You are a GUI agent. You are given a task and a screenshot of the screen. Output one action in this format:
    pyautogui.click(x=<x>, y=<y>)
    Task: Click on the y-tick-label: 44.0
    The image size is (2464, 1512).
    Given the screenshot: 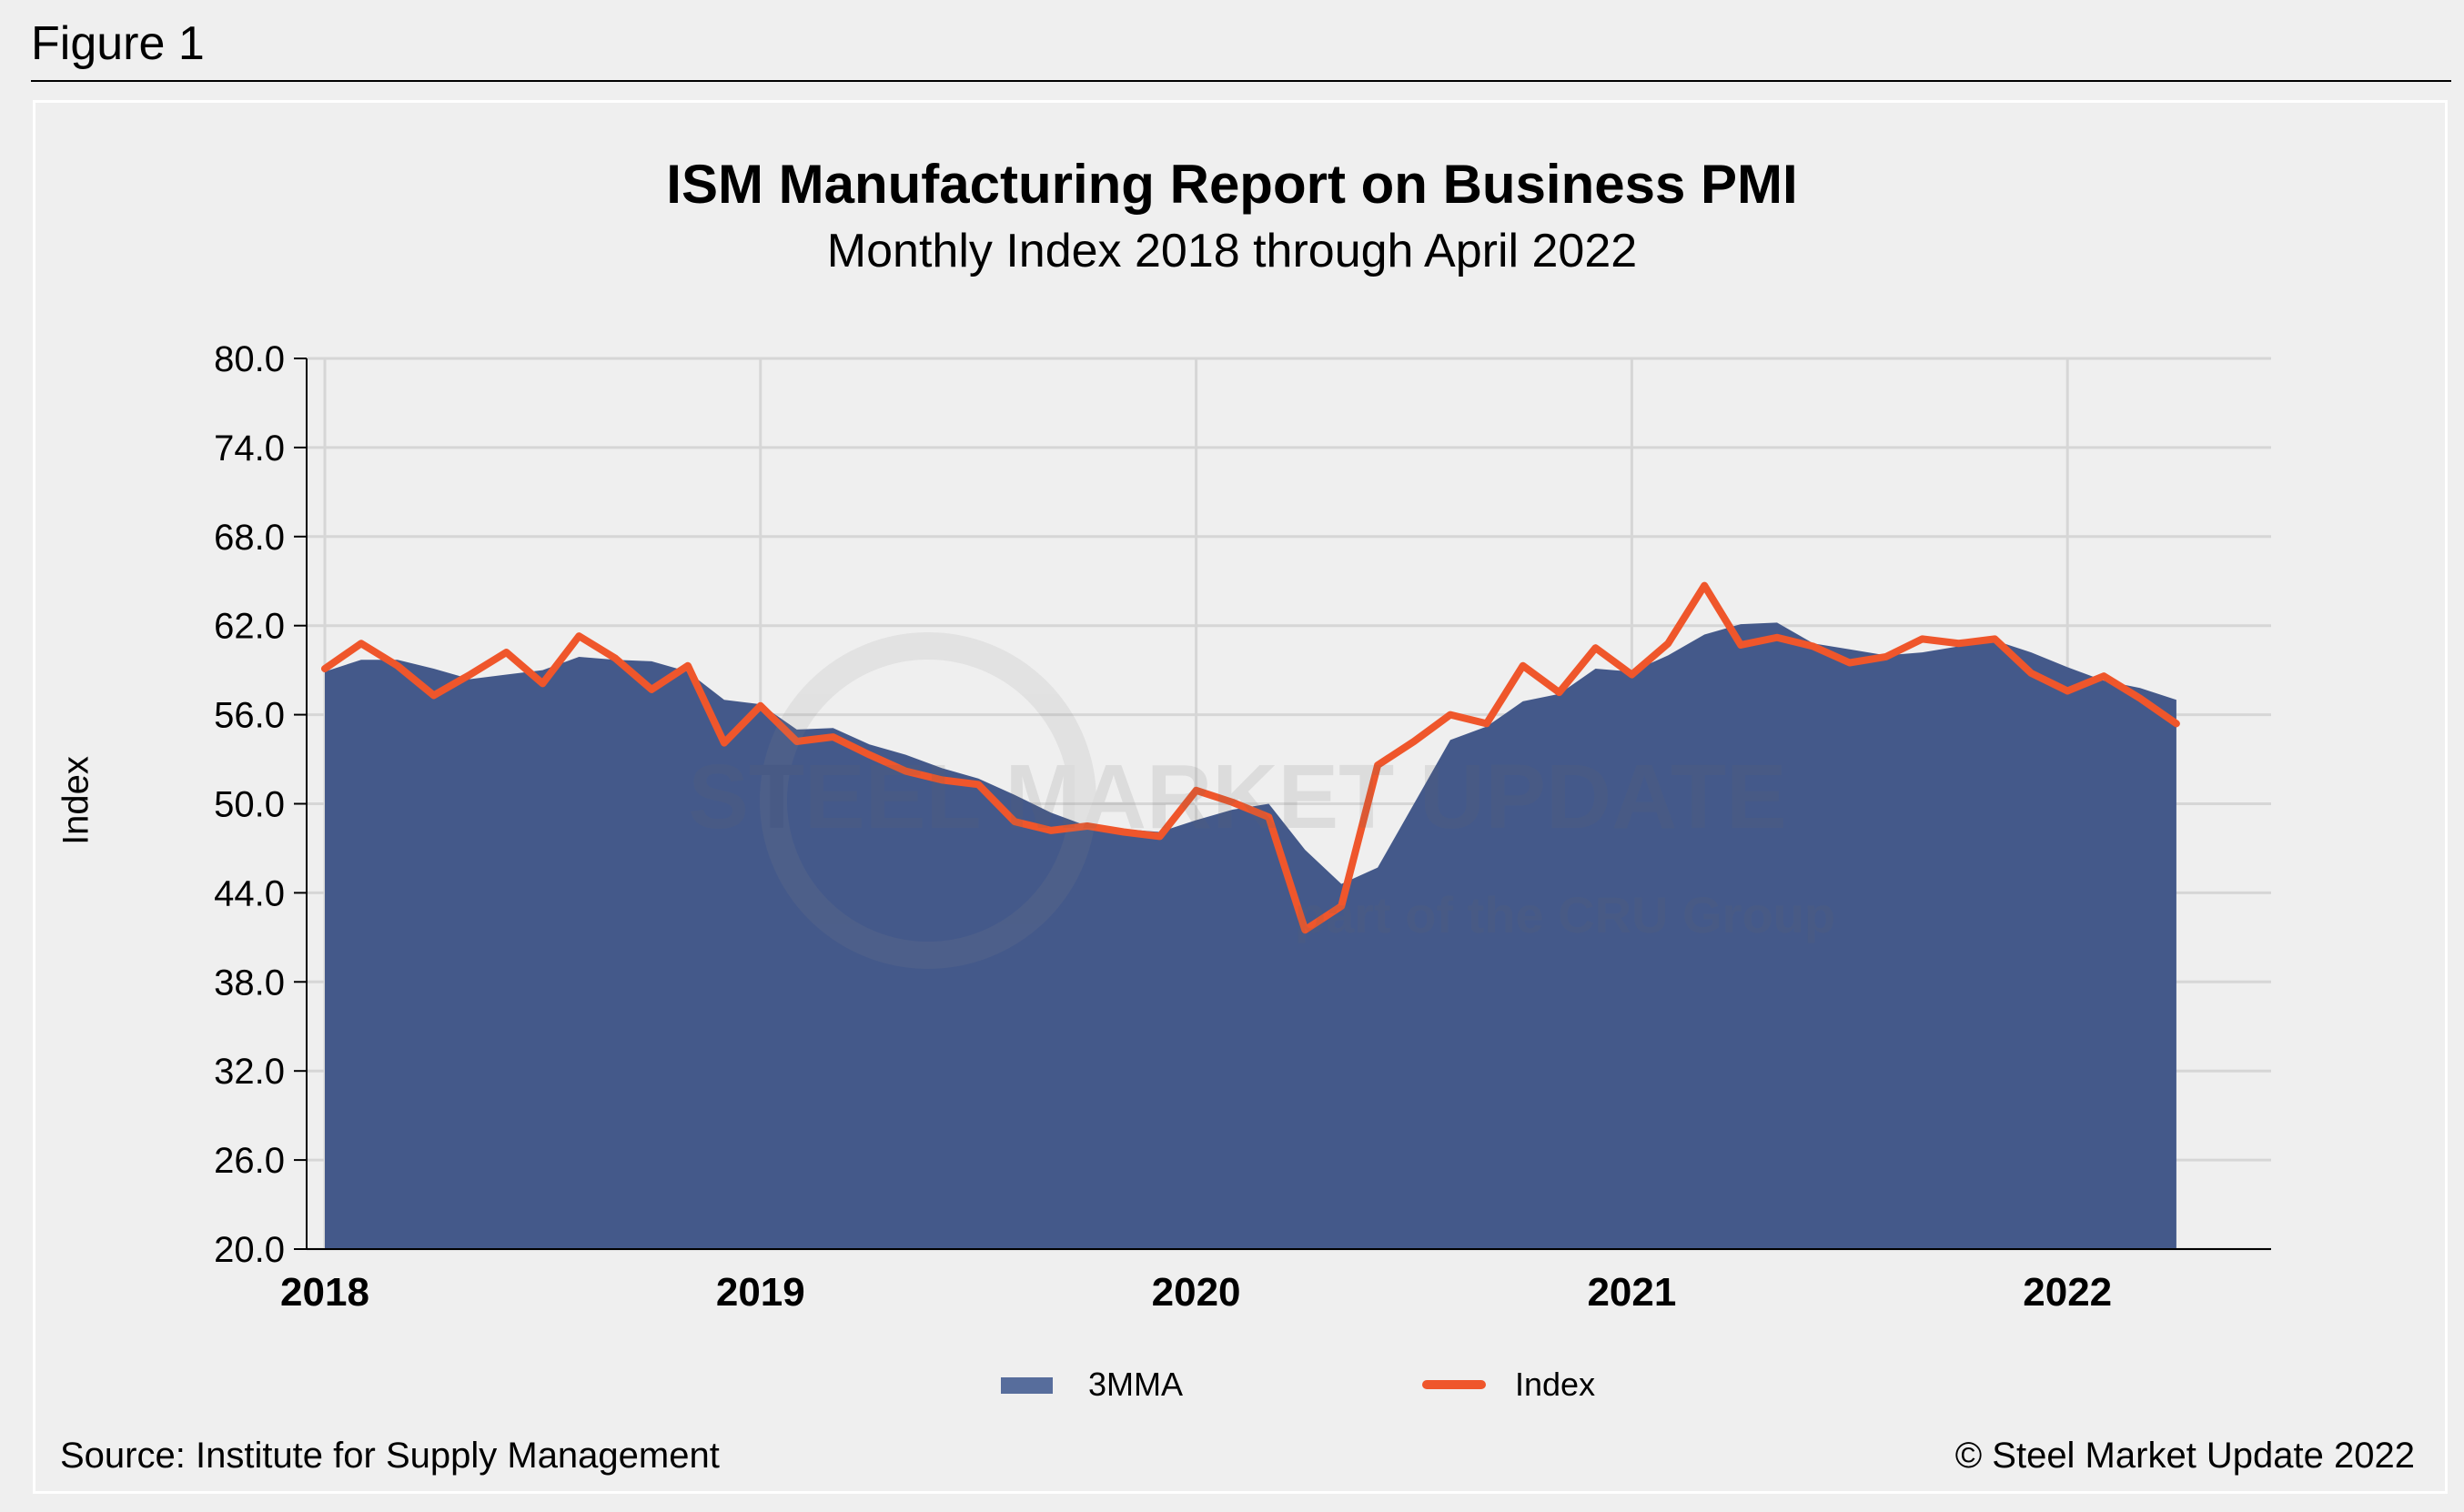 What is the action you would take?
    pyautogui.click(x=249, y=893)
    